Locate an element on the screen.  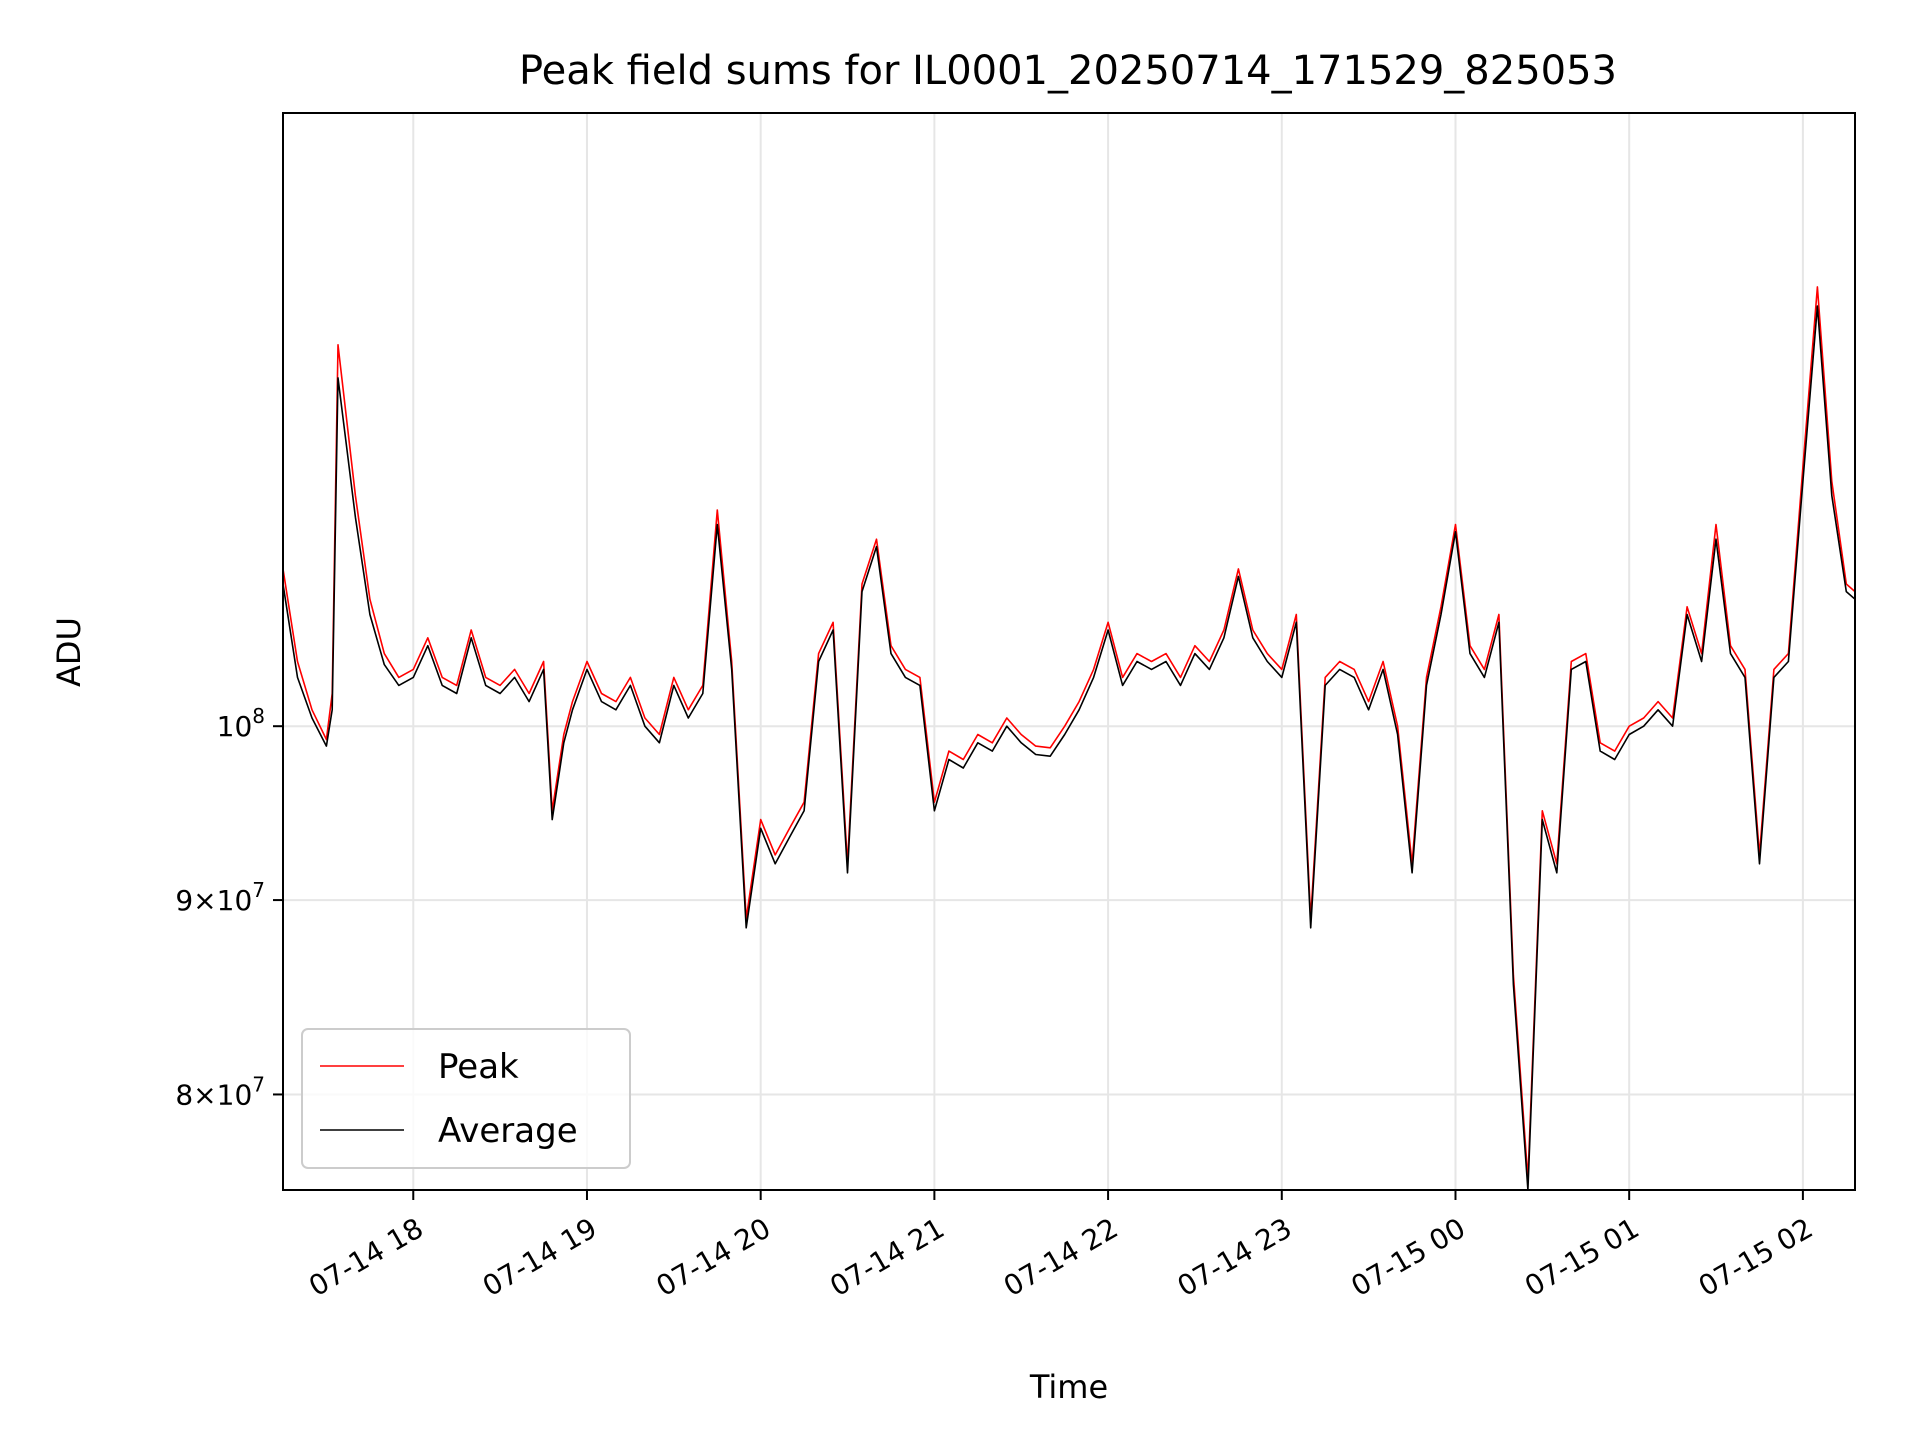
y-tick-label: 108 is located at coordinates (241, 723).